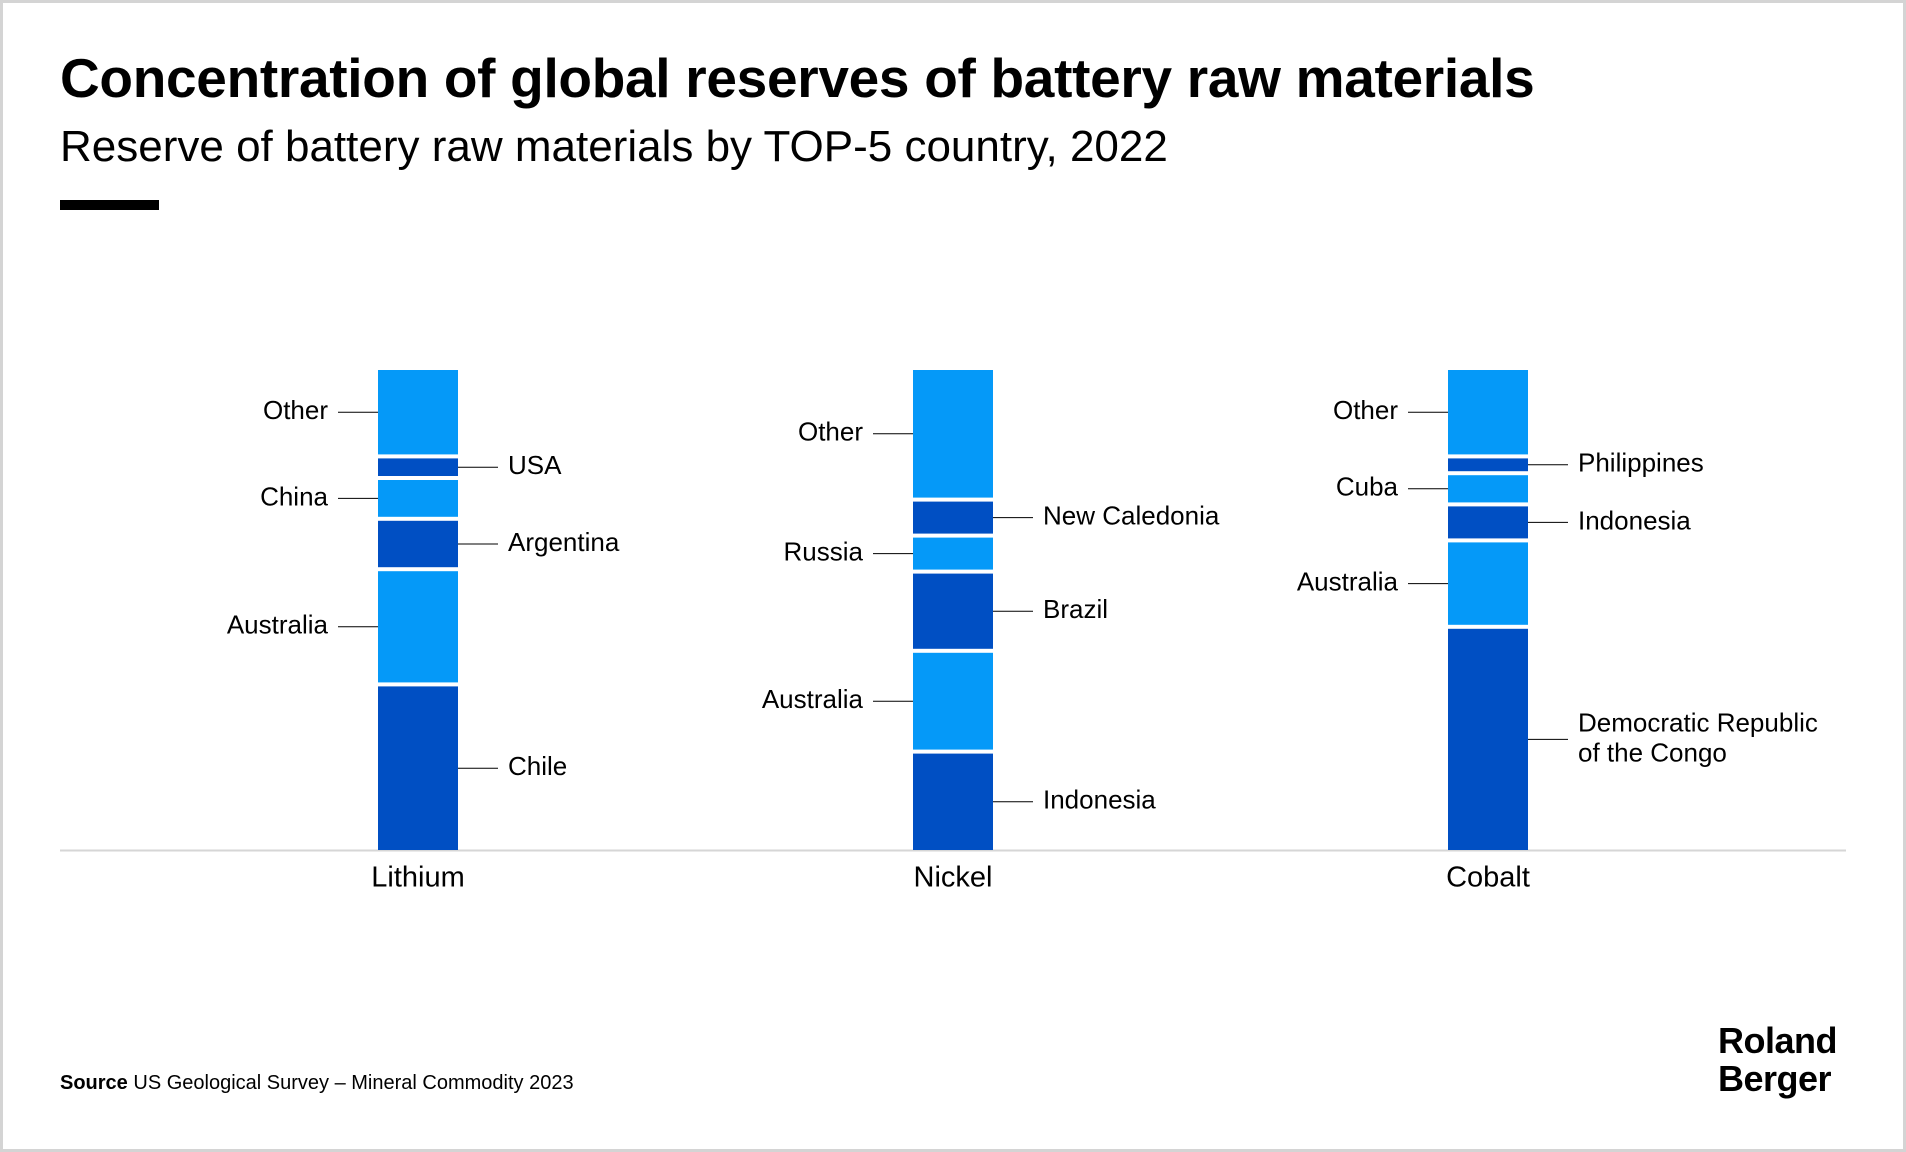  I want to click on segment-label-lithium-other: Other, so click(295, 410).